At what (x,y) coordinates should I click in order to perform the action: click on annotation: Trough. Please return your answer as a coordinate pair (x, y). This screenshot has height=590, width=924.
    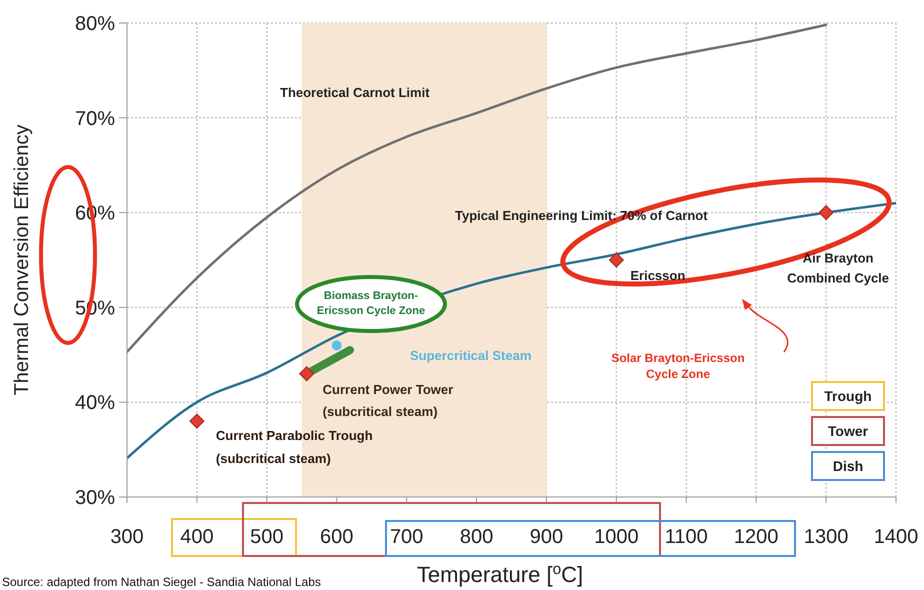
    Looking at the image, I should click on (848, 396).